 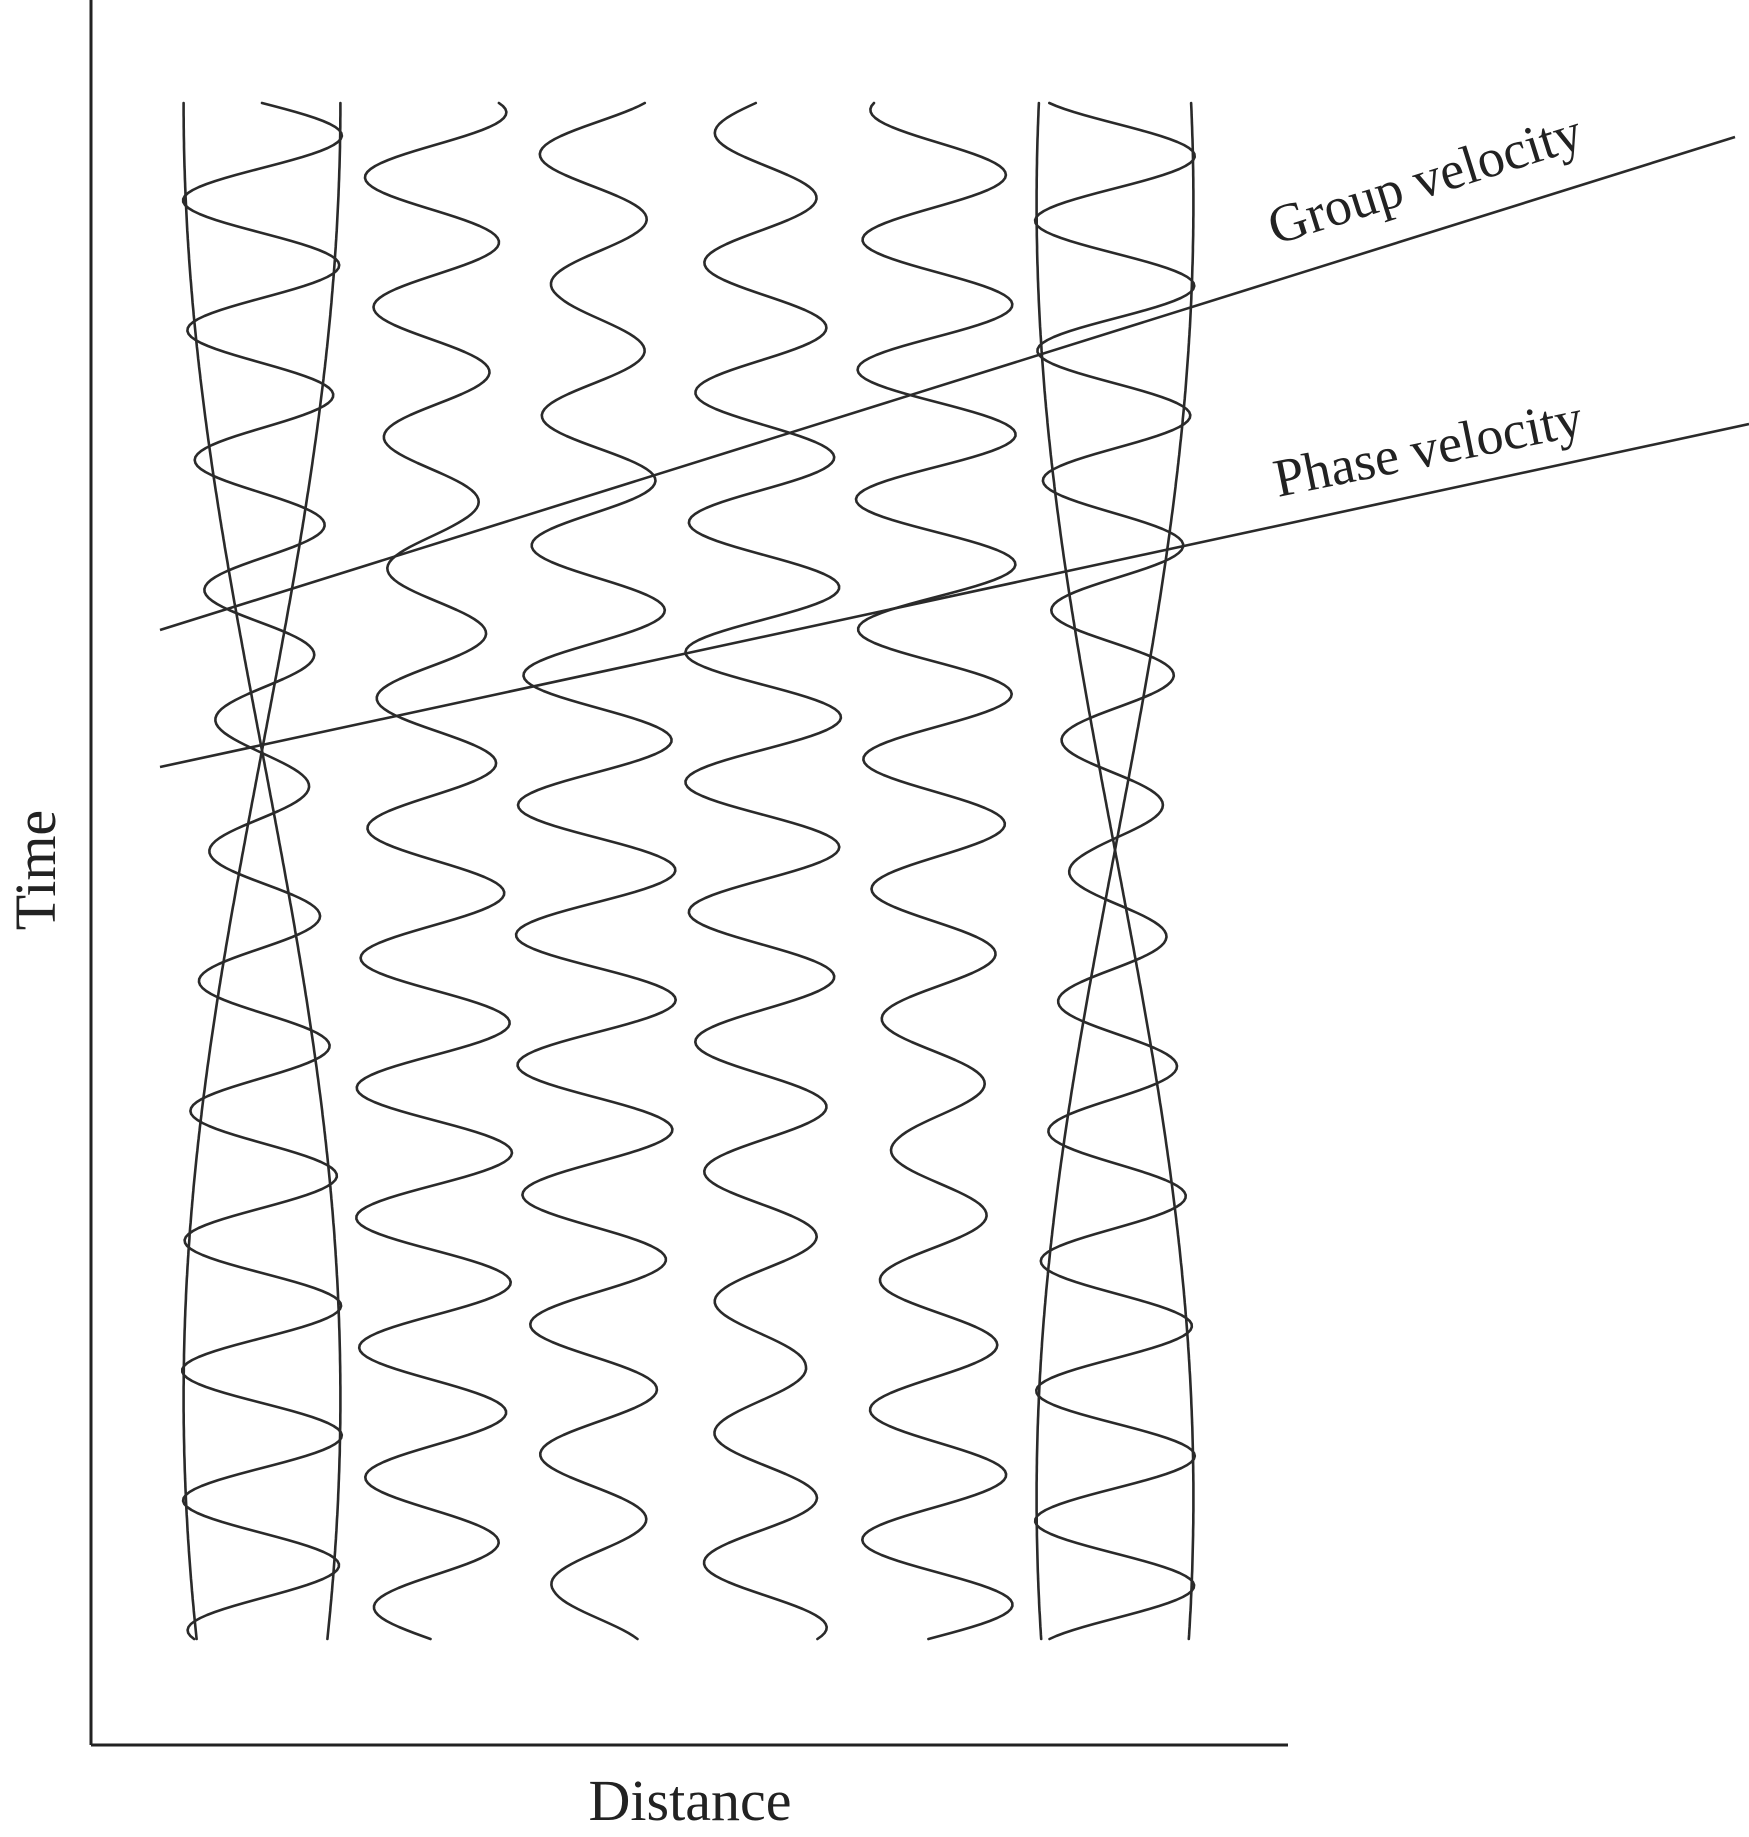 I want to click on y-axis-label: Time, so click(x=35, y=870).